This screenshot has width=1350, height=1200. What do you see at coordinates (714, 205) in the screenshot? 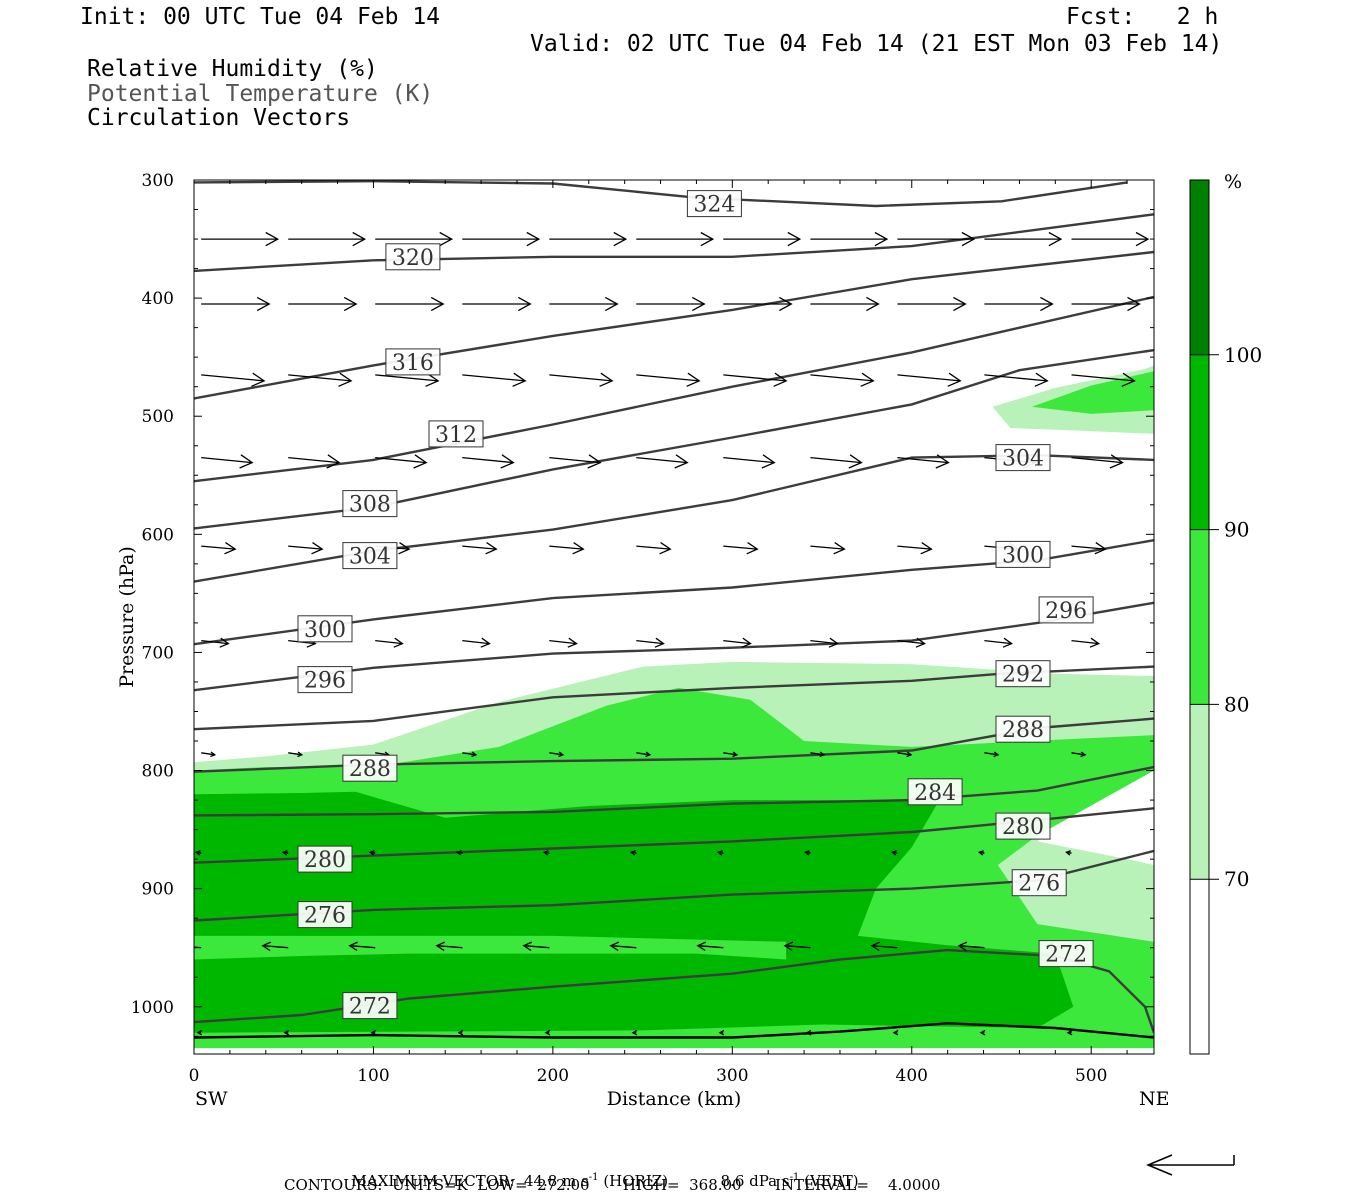
I see `theta-label-text: 324` at bounding box center [714, 205].